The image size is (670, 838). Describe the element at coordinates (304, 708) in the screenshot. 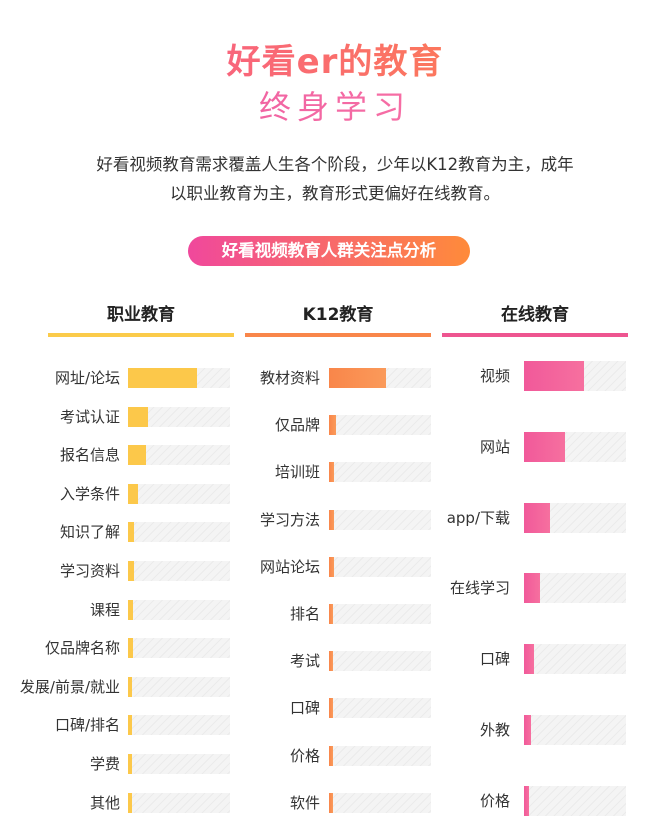

I see `bar-label-k12: 口碑` at that location.